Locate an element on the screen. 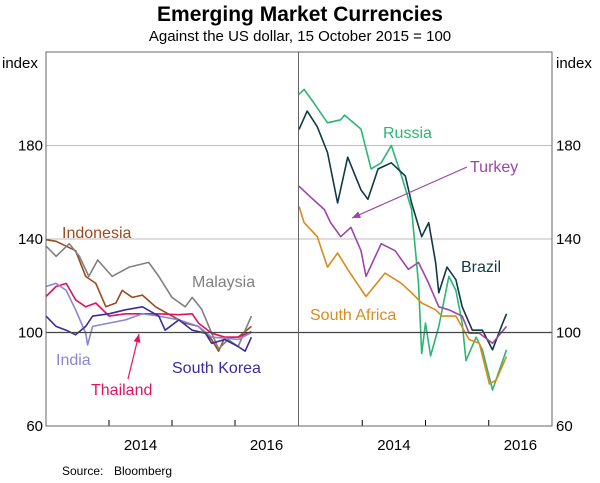 The height and width of the screenshot is (483, 600). series-label-south-africa: South Africa is located at coordinates (353, 315).